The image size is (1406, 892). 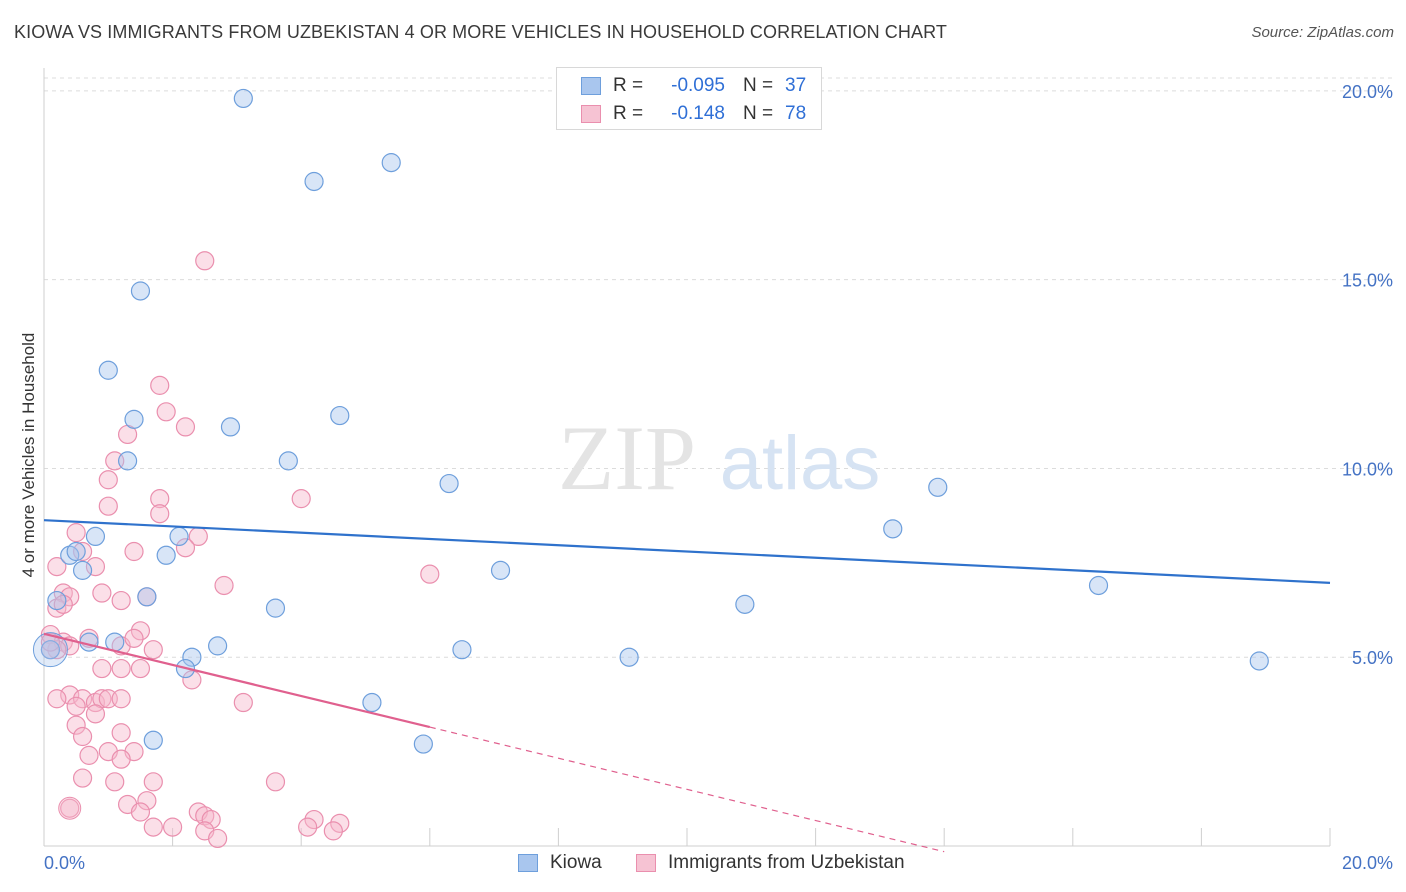 I want to click on legend-uzbekistan-label: Immigrants from Uzbekistan, so click(x=786, y=862).